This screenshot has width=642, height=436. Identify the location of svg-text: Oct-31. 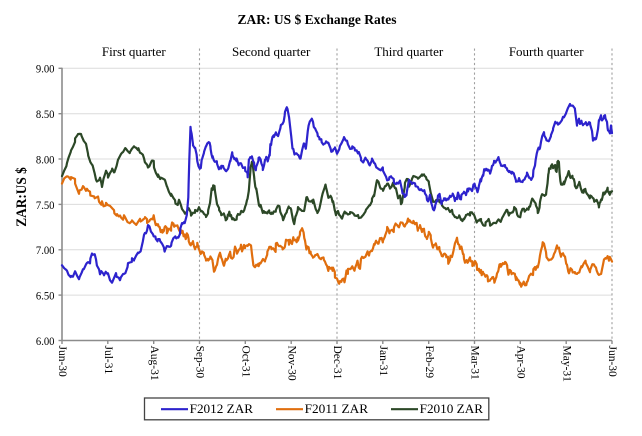
(246, 362).